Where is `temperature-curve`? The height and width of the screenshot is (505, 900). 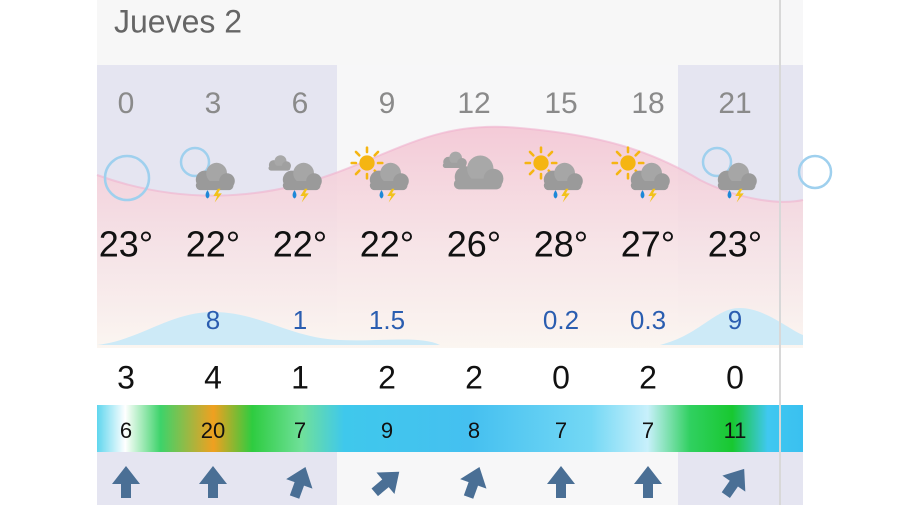 temperature-curve is located at coordinates (450, 164).